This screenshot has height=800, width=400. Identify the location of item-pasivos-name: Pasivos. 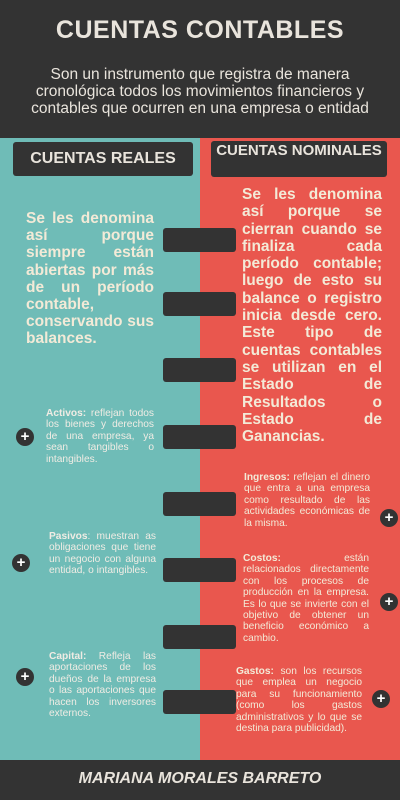
(68, 536).